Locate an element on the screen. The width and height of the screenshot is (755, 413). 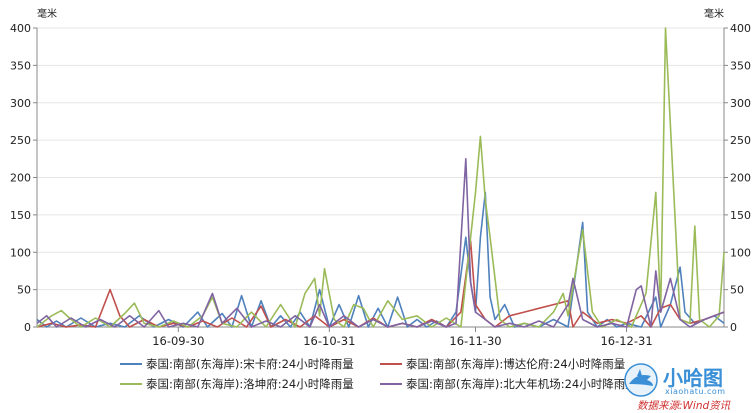
y-tick-label-left: 300 is located at coordinates (20, 103).